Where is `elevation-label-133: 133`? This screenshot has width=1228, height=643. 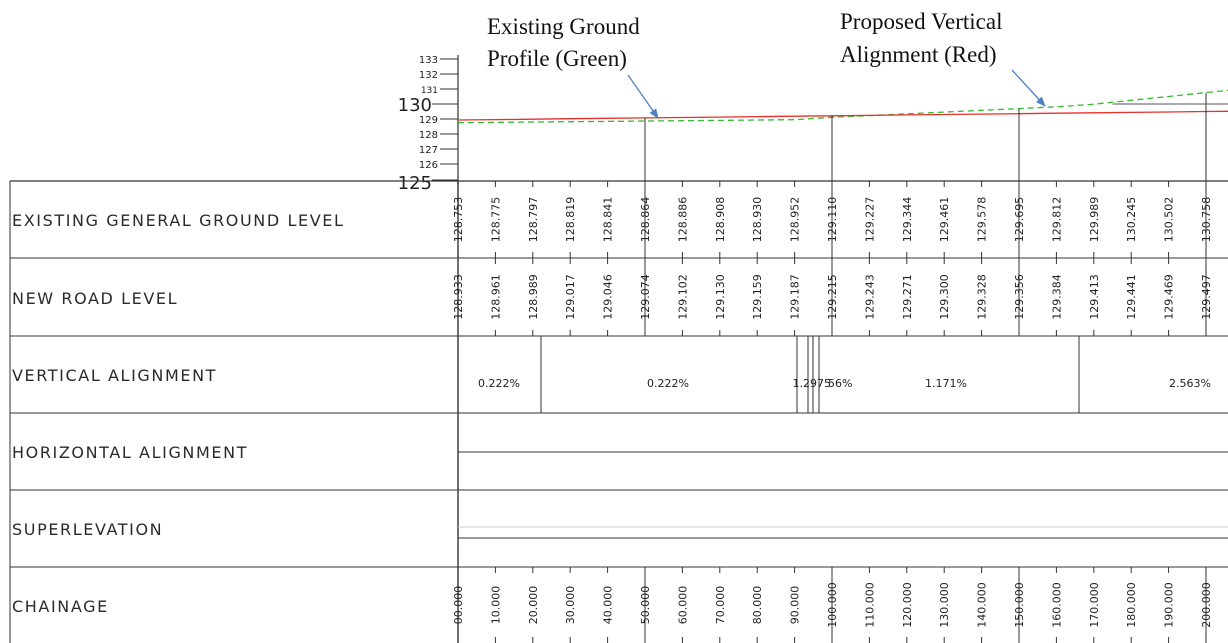
elevation-label-133: 133 is located at coordinates (428, 60).